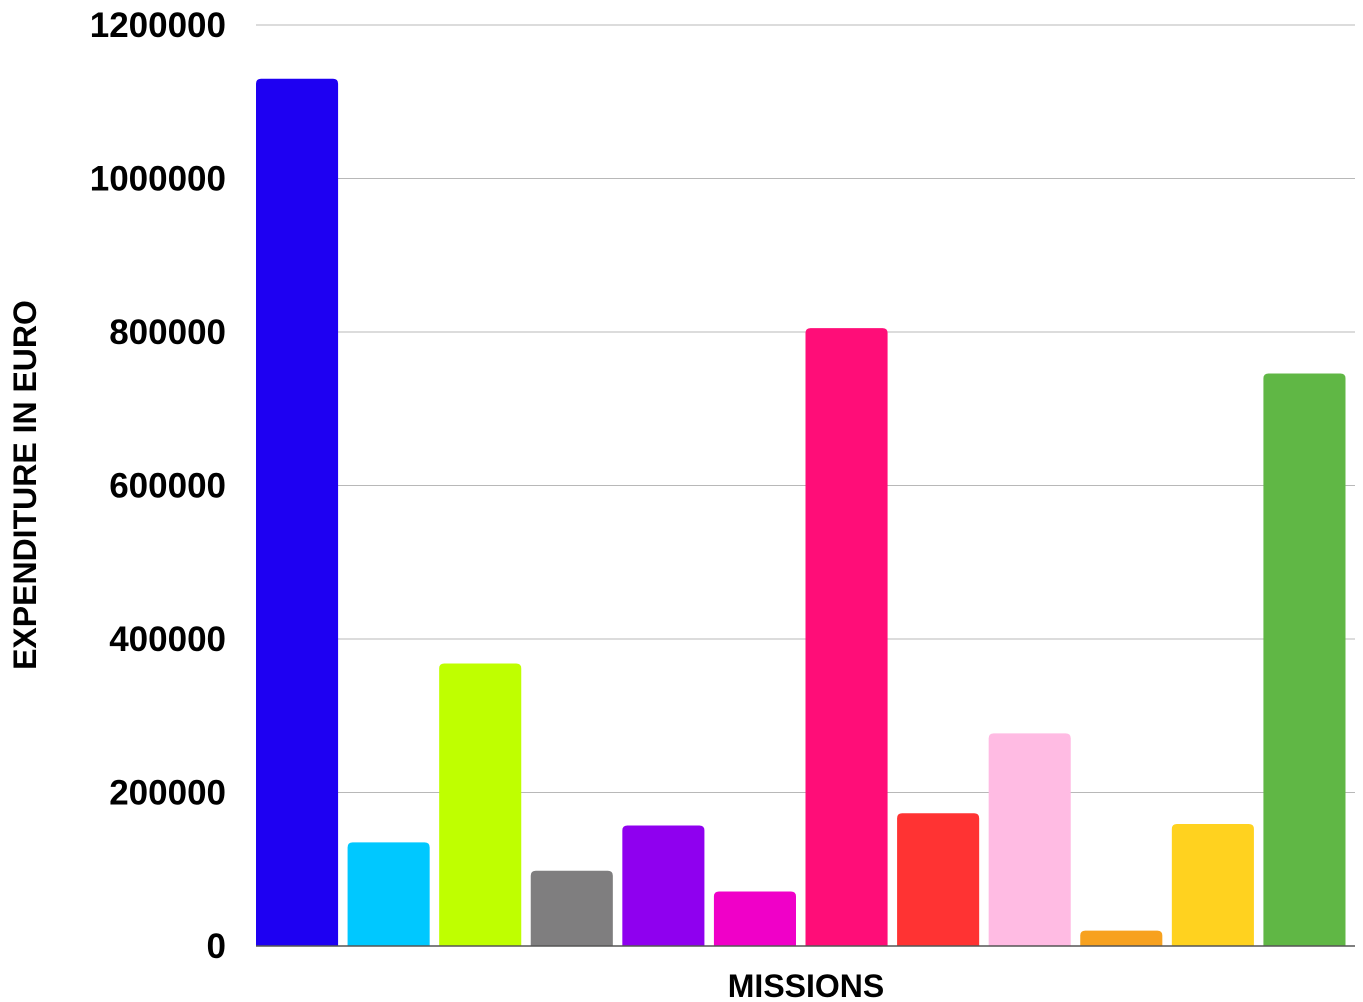 Image resolution: width=1363 pixels, height=1002 pixels. Describe the element at coordinates (158, 179) in the screenshot. I see `y-tick-label: 1000000` at that location.